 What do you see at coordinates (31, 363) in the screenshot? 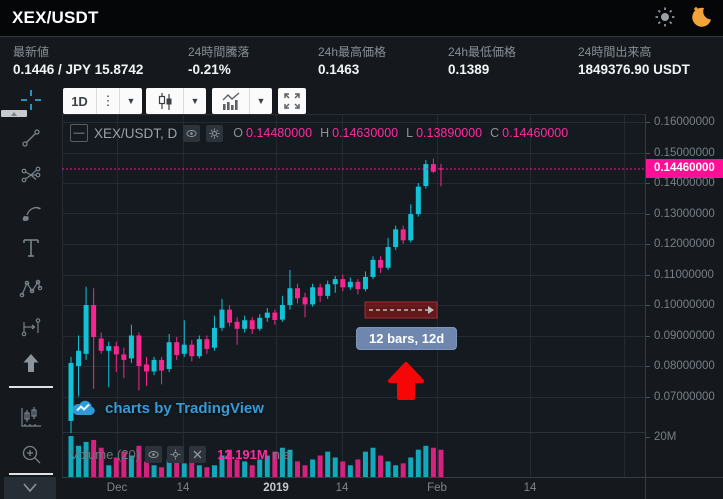
I see `arrow-marker-tool` at bounding box center [31, 363].